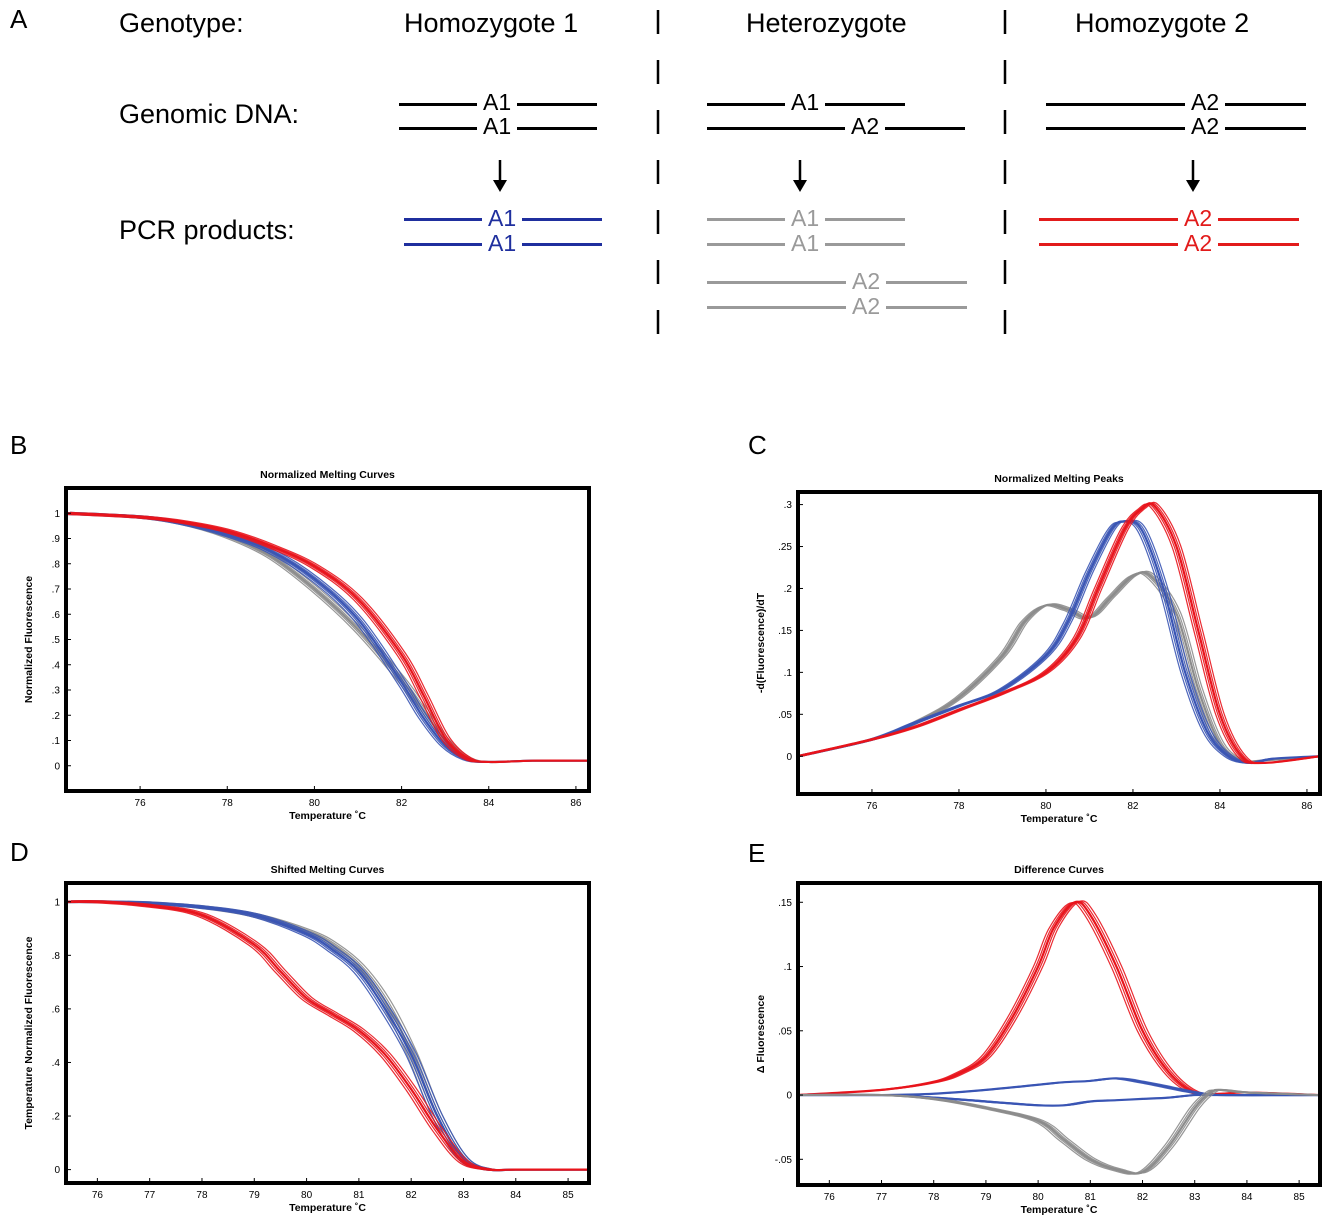  Describe the element at coordinates (19, 445) in the screenshot. I see `panel-letter-b: B` at that location.